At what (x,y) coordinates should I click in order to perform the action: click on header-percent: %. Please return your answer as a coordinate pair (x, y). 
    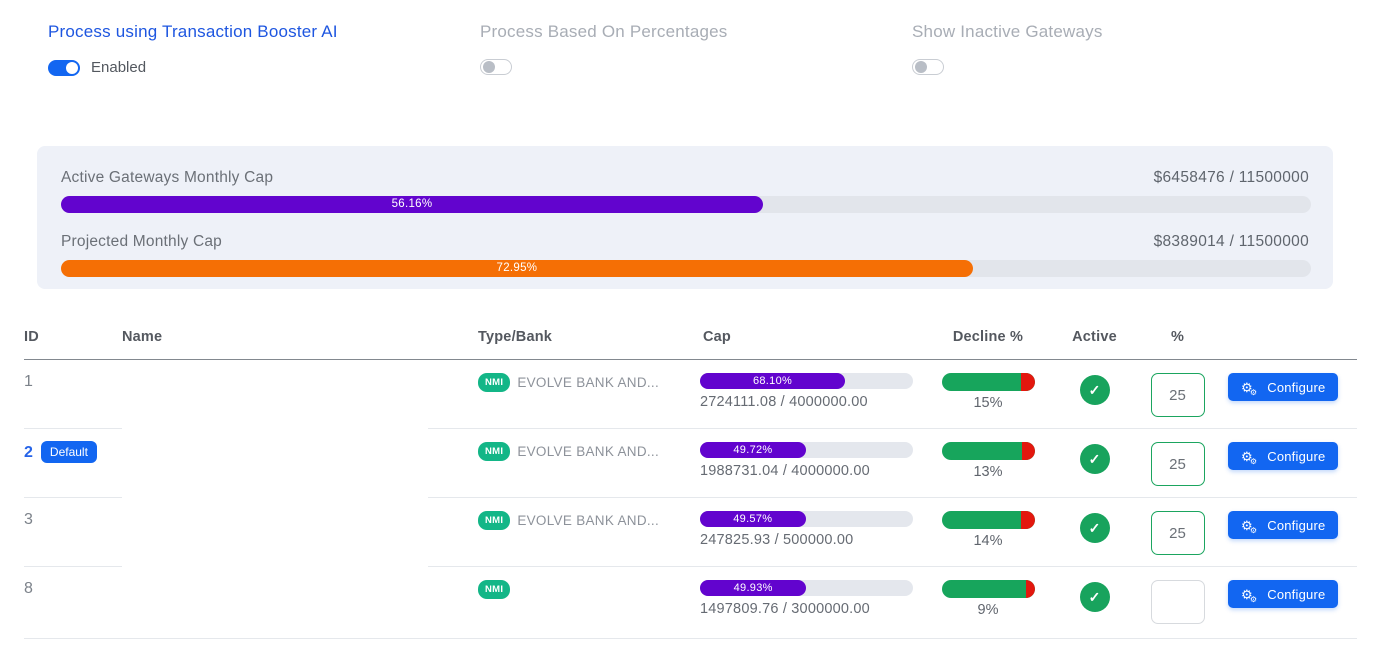
    Looking at the image, I should click on (1177, 338).